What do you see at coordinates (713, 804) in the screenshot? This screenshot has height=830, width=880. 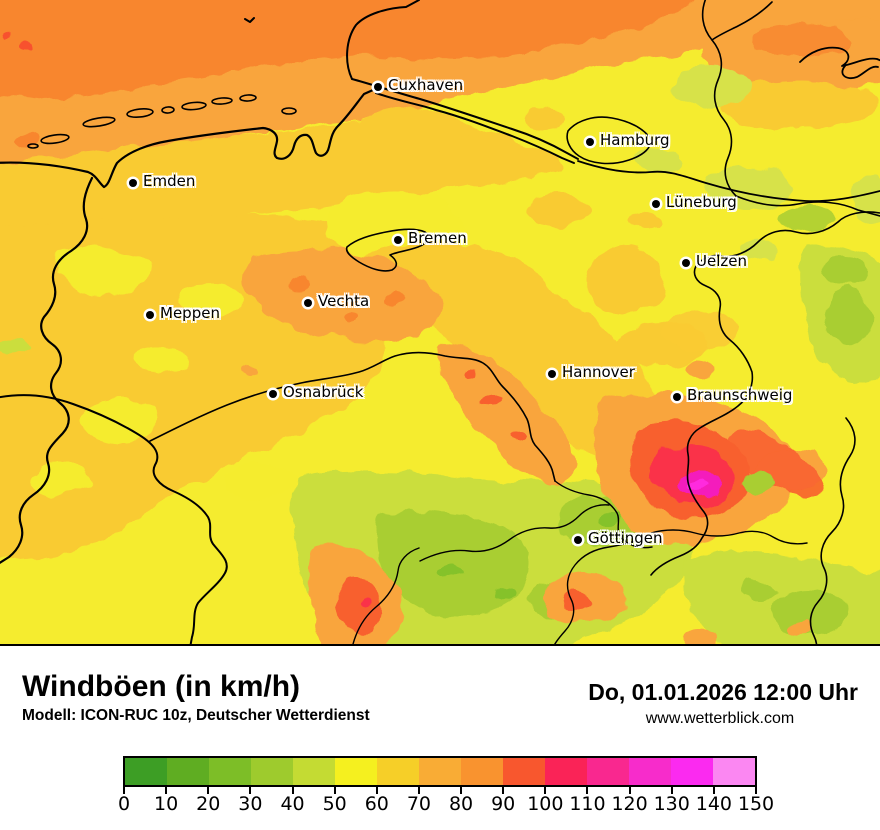 I see `legend-tick-label: 140` at bounding box center [713, 804].